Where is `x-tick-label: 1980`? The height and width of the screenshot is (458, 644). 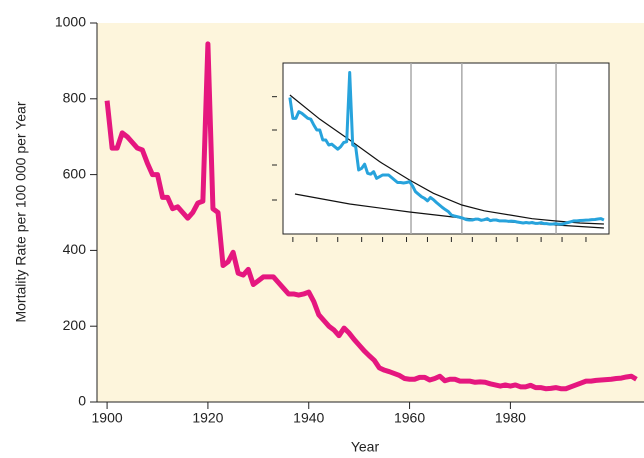
x-tick-label: 1980 is located at coordinates (510, 418).